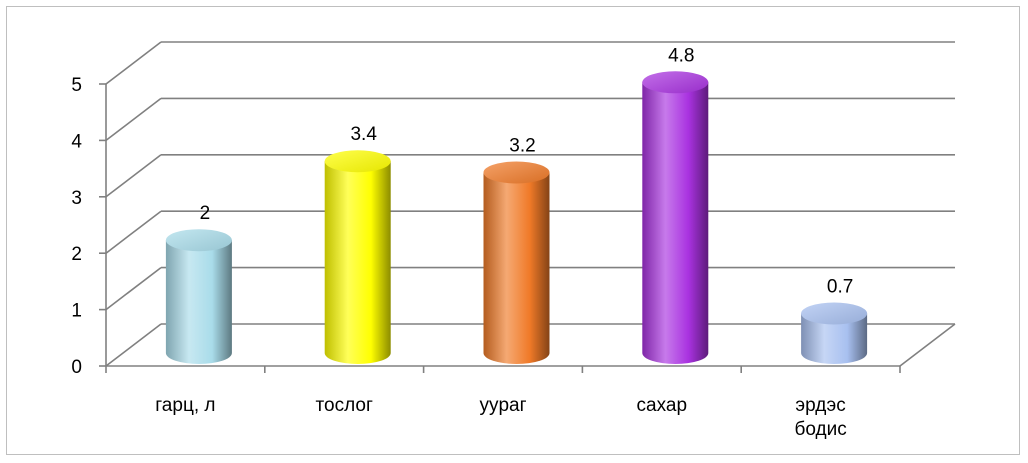 Image resolution: width=1028 pixels, height=463 pixels. I want to click on data-label: 3.4, so click(363, 134).